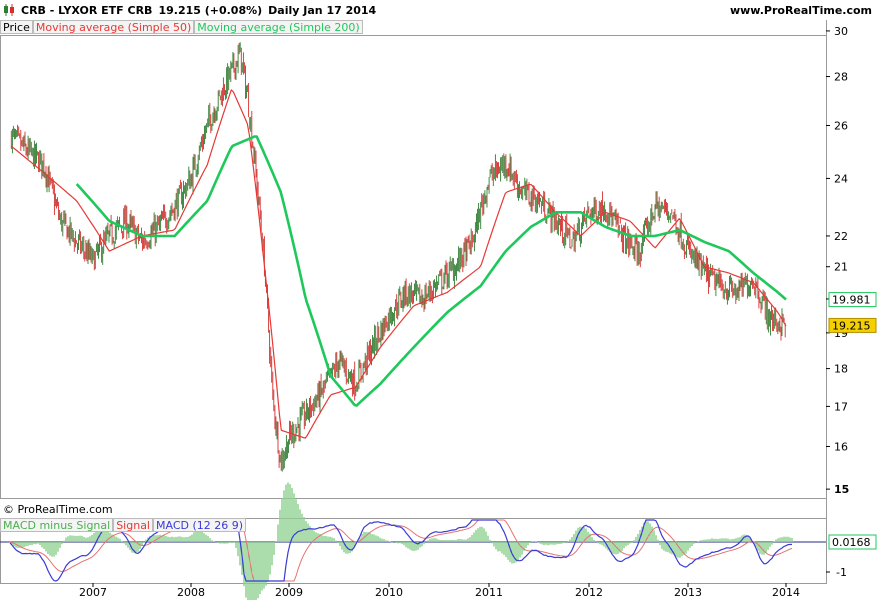  I want to click on x-axis: 2007 2008 2009 2010 2011 2012 2013 2014, so click(439, 591).